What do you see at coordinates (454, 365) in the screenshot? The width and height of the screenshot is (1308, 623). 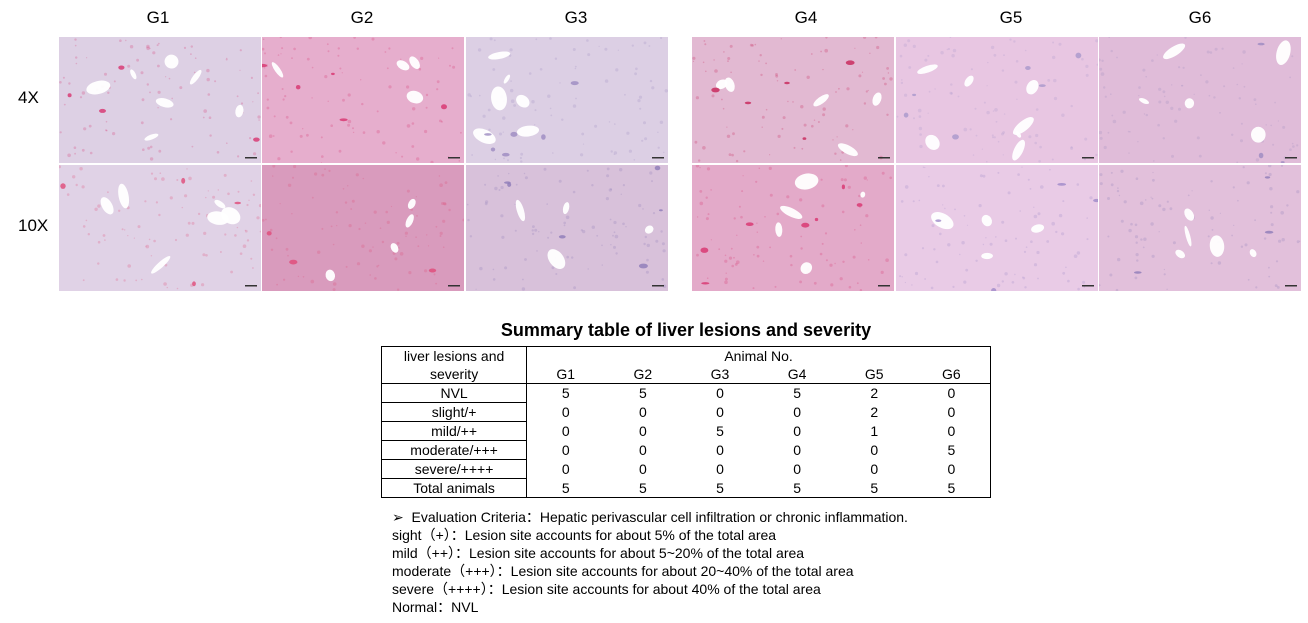 I see `label-header: liver lesions and severity` at bounding box center [454, 365].